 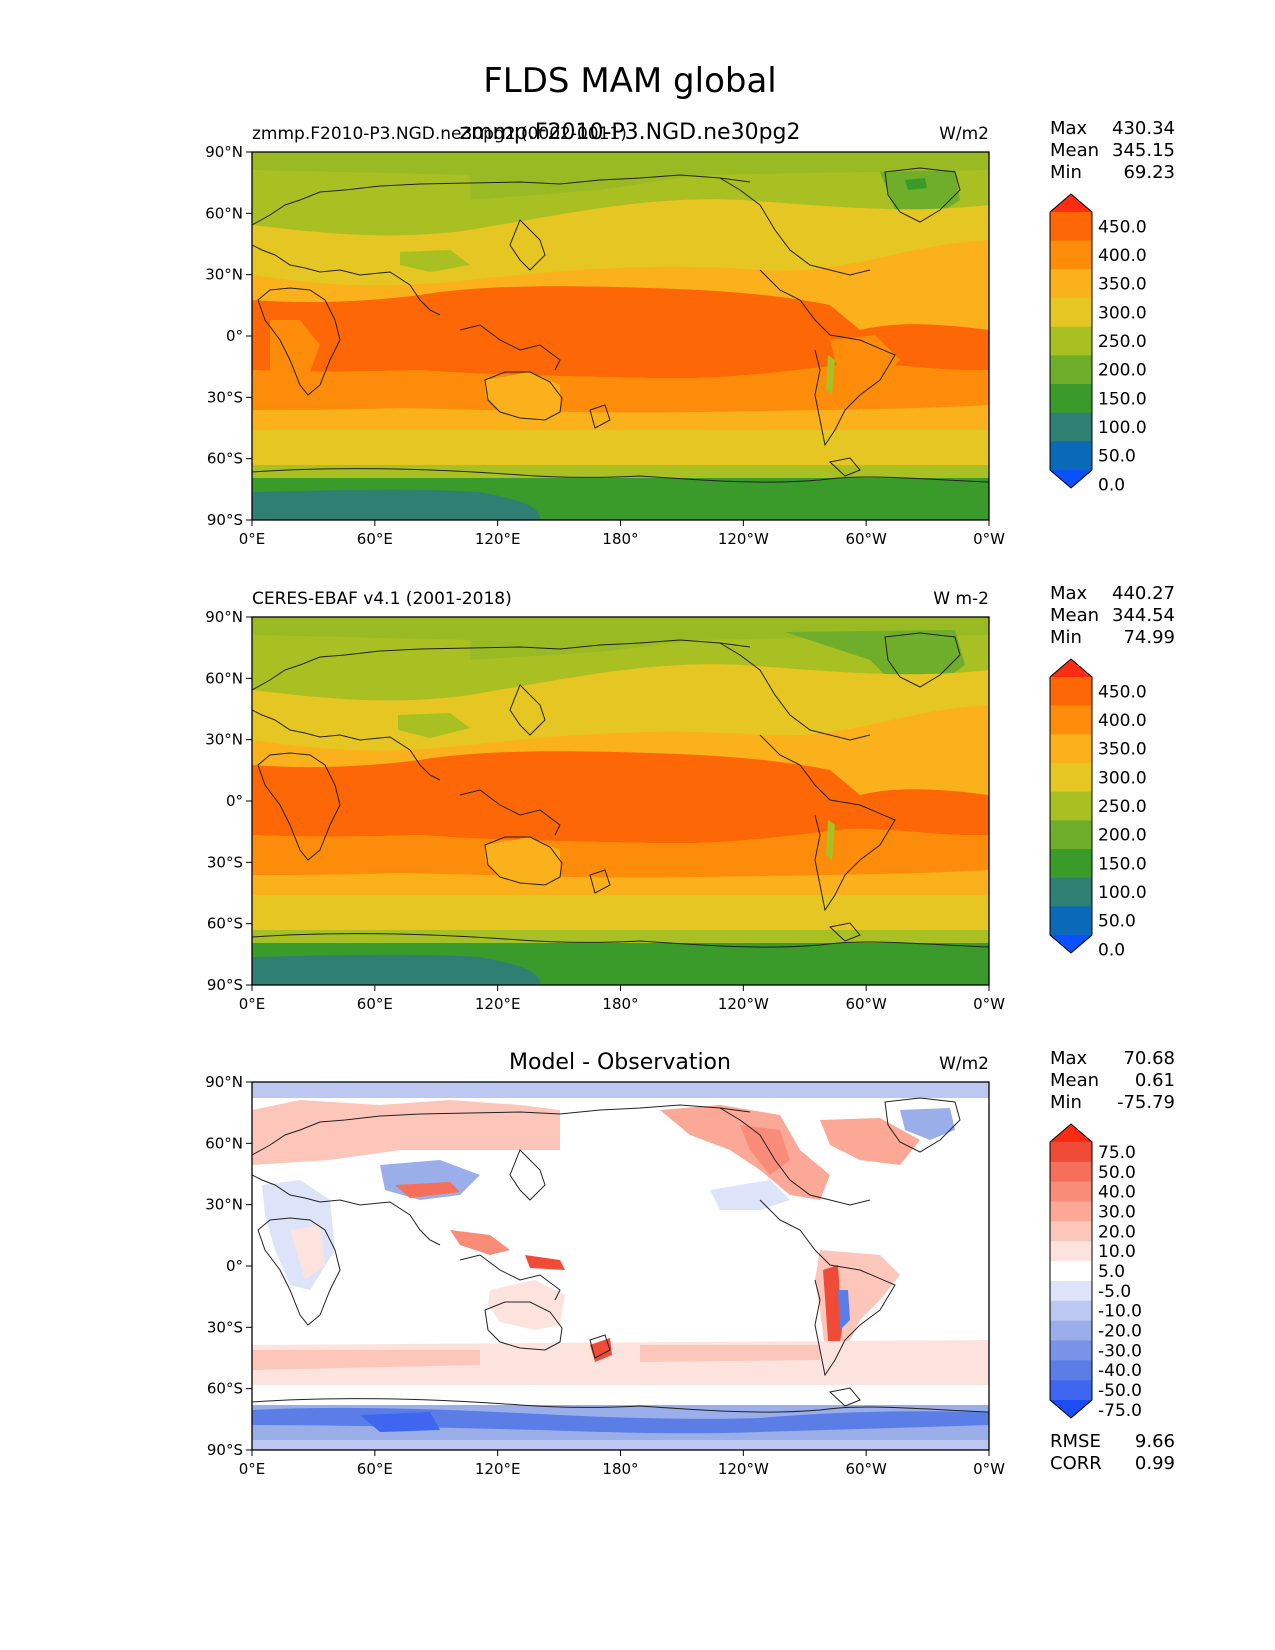 What do you see at coordinates (1066, 1102) in the screenshot?
I see `panel-difference-min-label: Min` at bounding box center [1066, 1102].